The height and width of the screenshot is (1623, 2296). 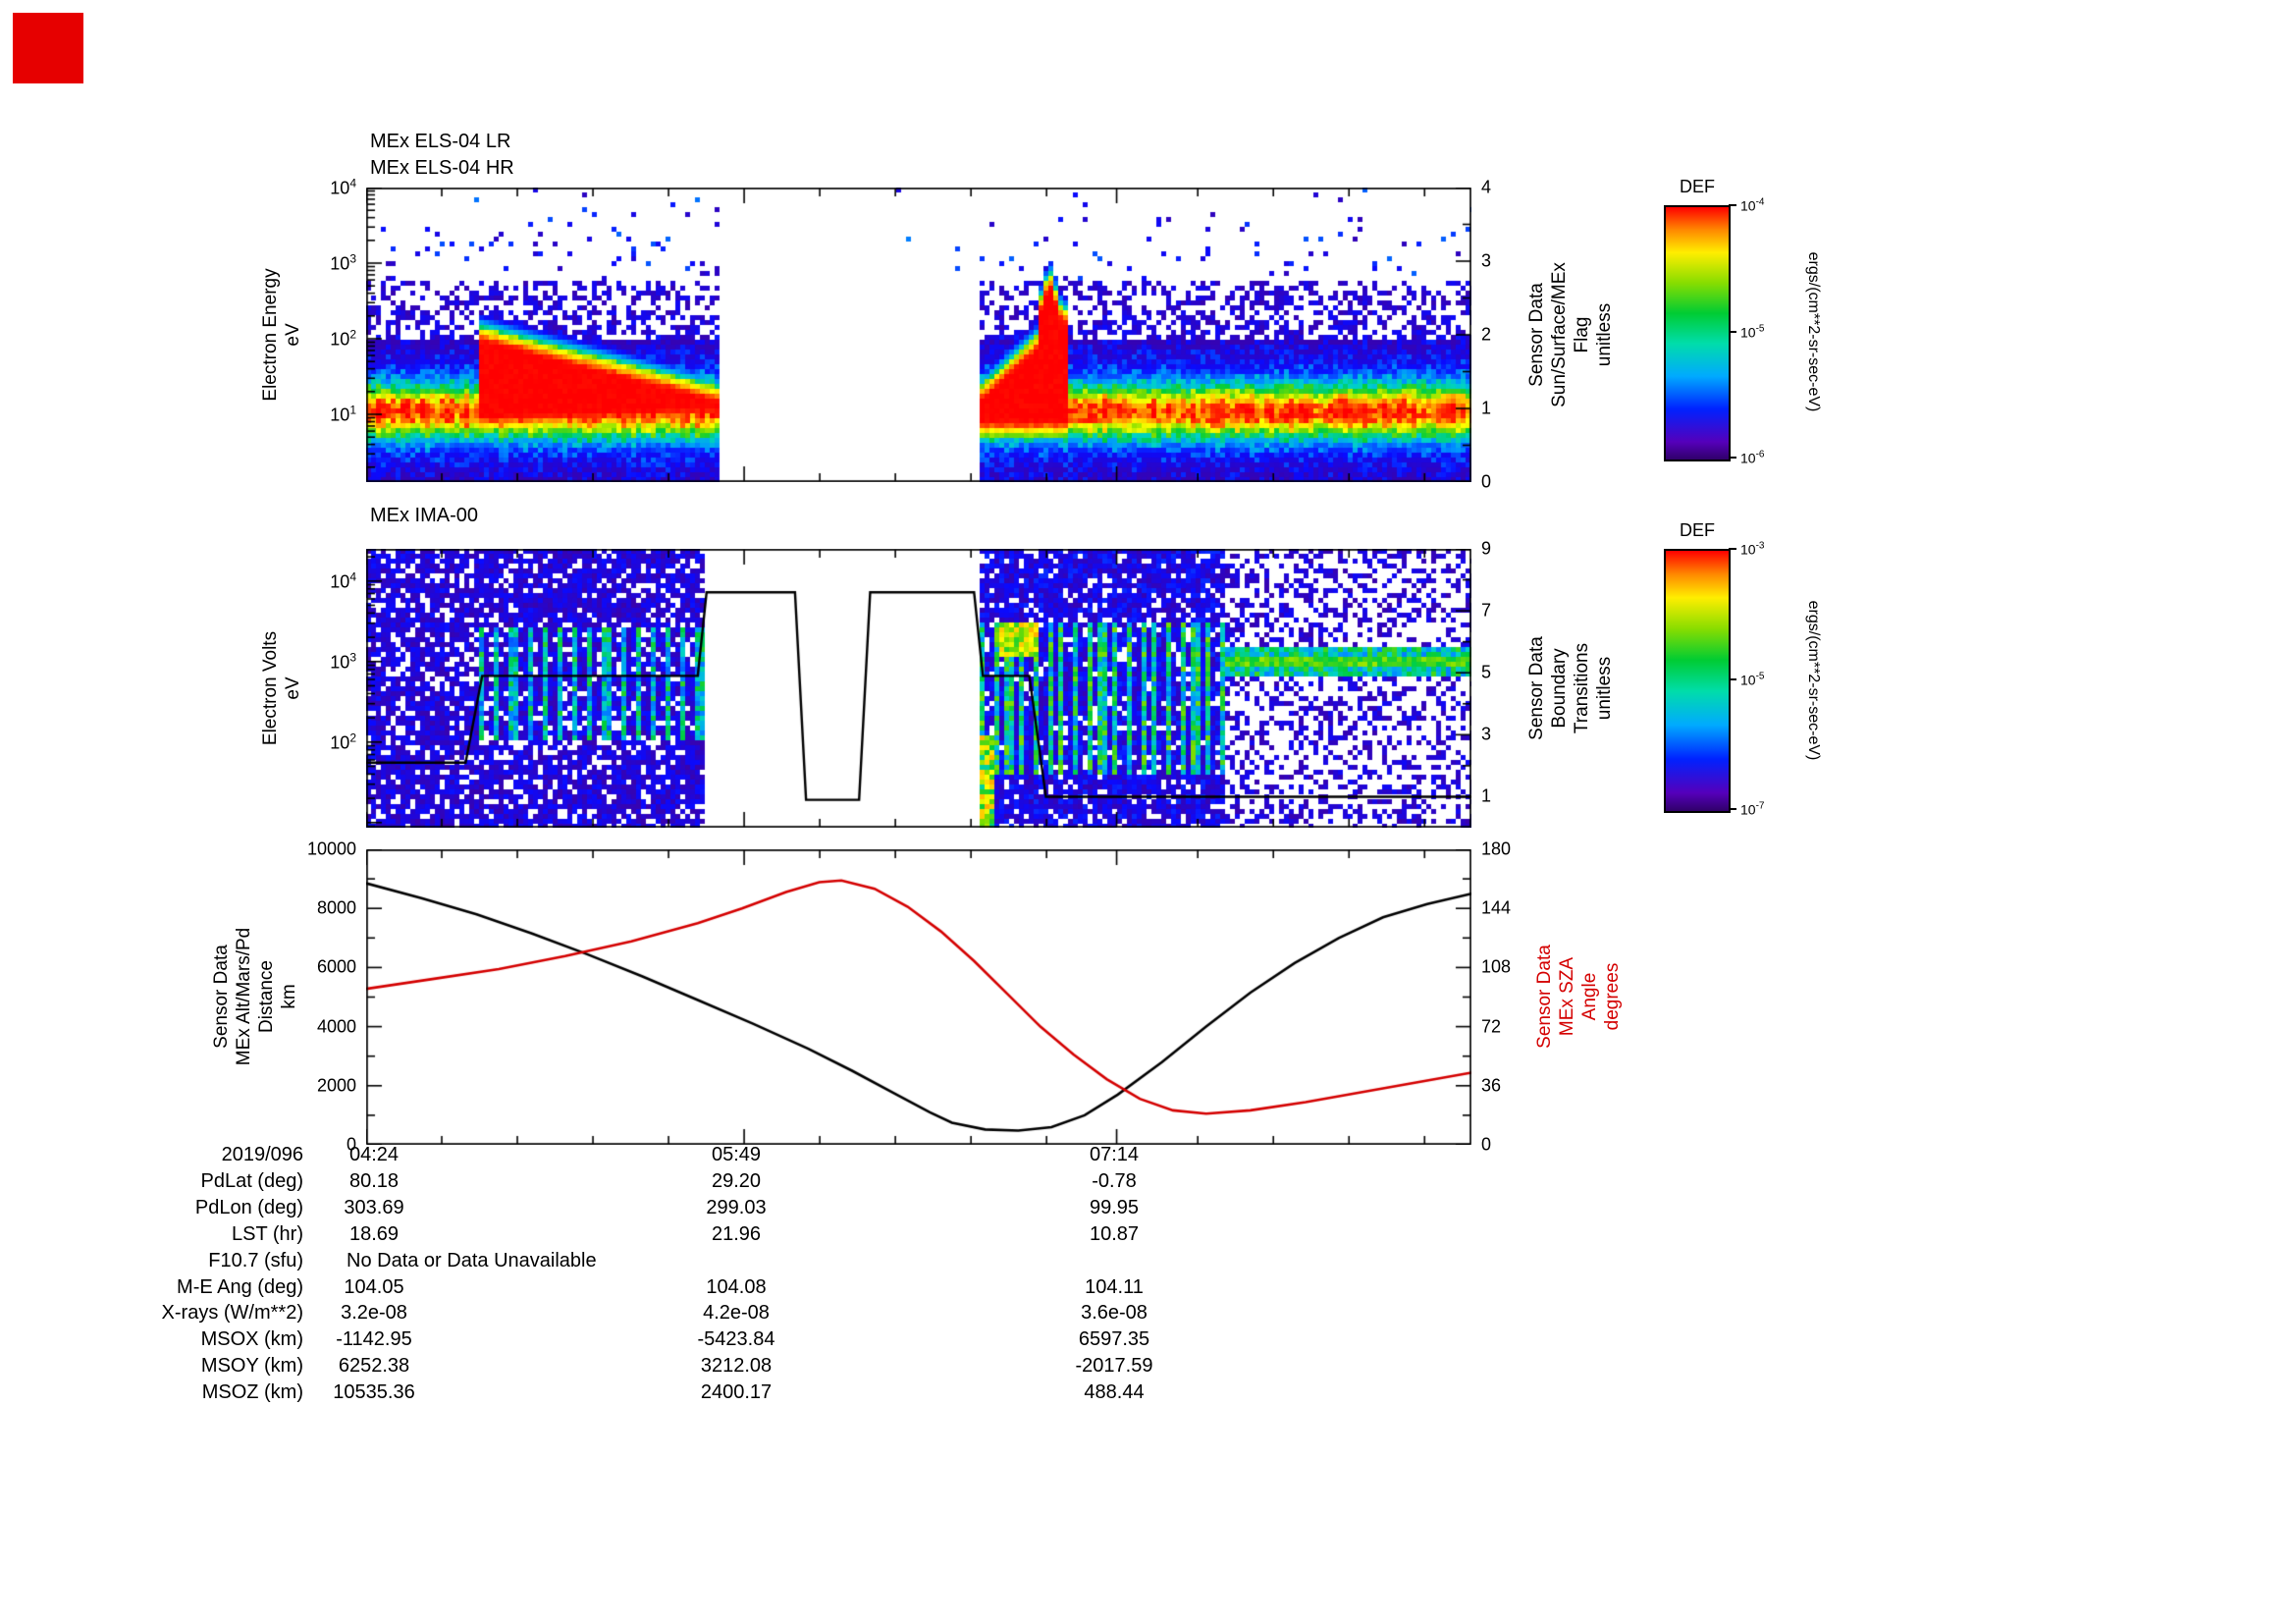 I want to click on row-value: -5423.84, so click(x=736, y=1340).